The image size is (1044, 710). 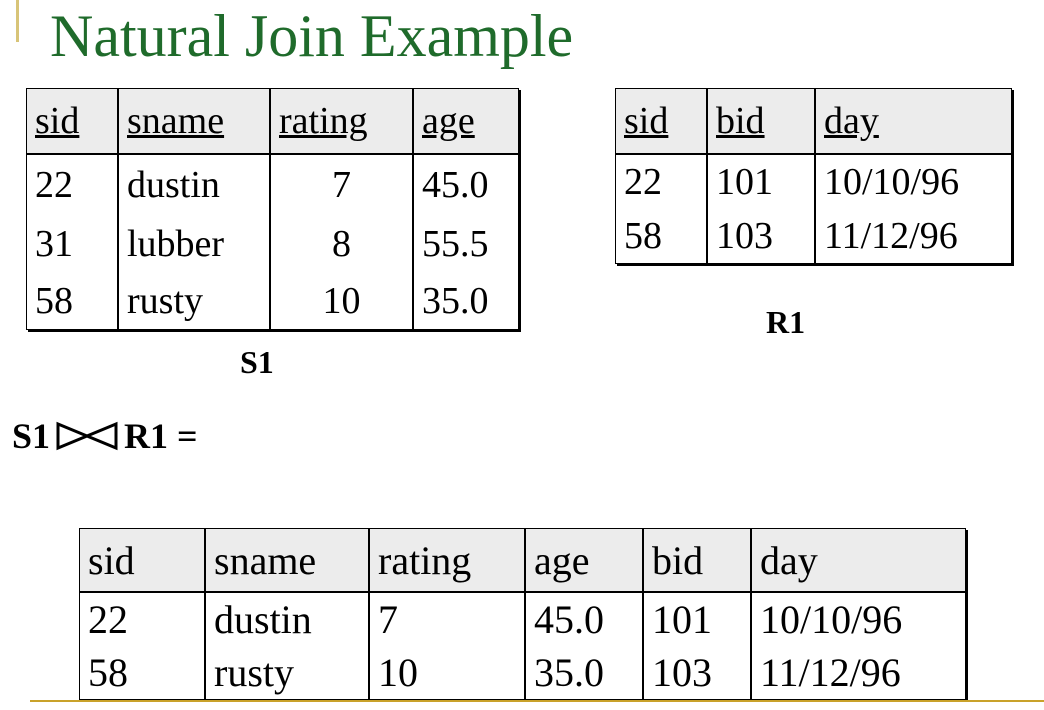 What do you see at coordinates (465, 243) in the screenshot?
I see `table-cell: 55.5` at bounding box center [465, 243].